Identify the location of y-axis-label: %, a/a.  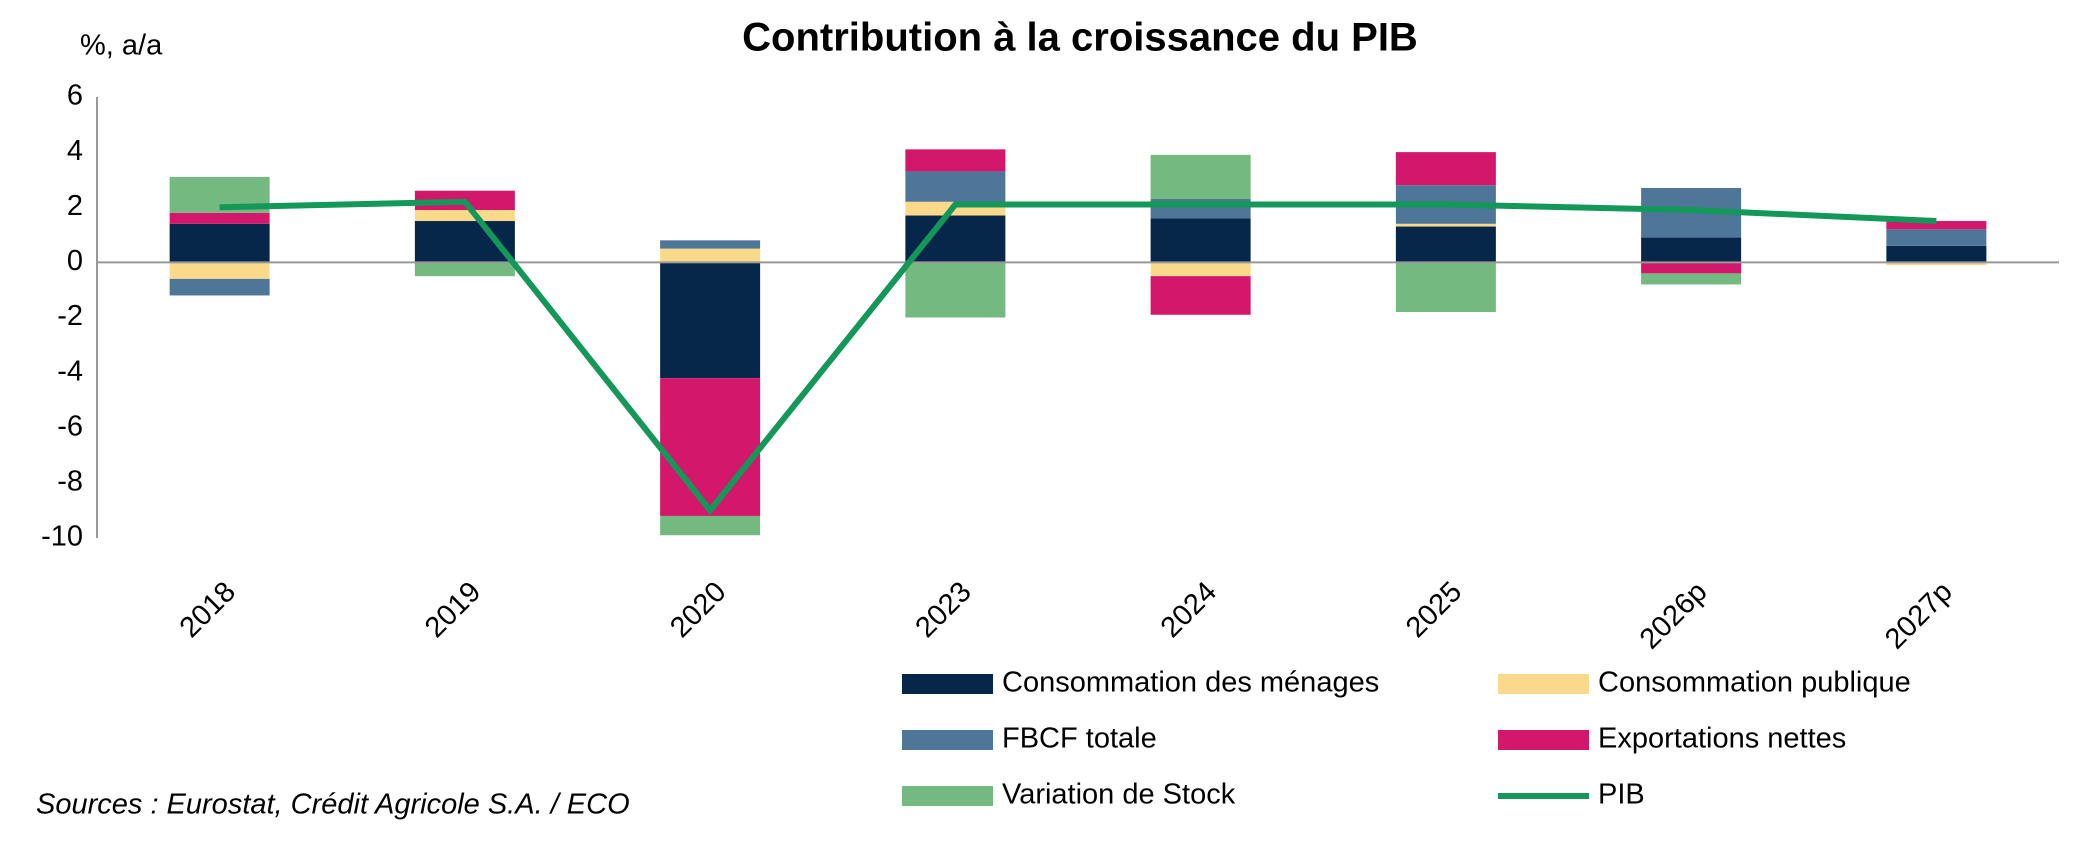
(121, 46).